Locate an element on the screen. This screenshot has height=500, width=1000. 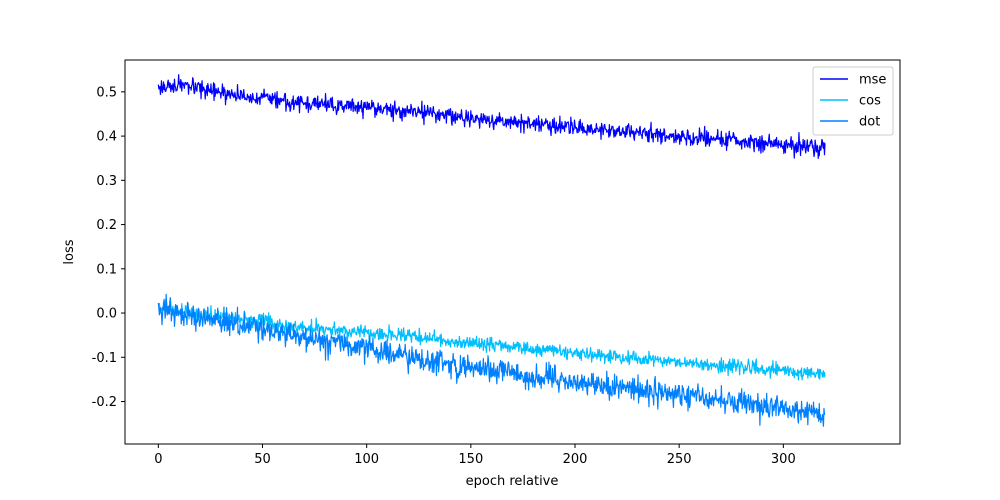
legend-items: mse cos dot is located at coordinates (853, 101).